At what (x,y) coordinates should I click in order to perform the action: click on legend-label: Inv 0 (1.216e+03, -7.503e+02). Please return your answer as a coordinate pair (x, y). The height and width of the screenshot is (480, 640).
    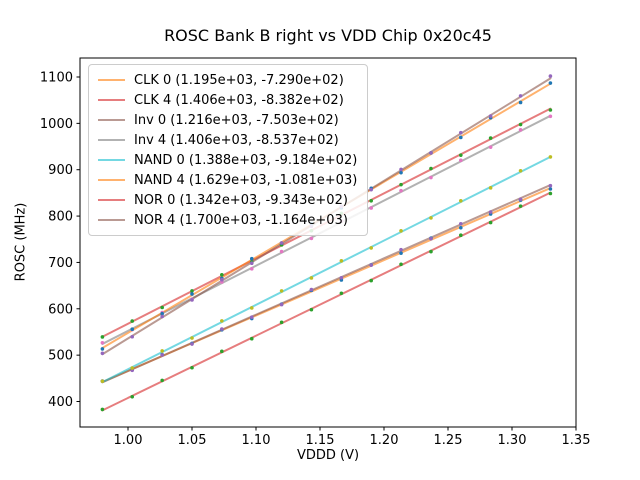
    Looking at the image, I should click on (236, 120).